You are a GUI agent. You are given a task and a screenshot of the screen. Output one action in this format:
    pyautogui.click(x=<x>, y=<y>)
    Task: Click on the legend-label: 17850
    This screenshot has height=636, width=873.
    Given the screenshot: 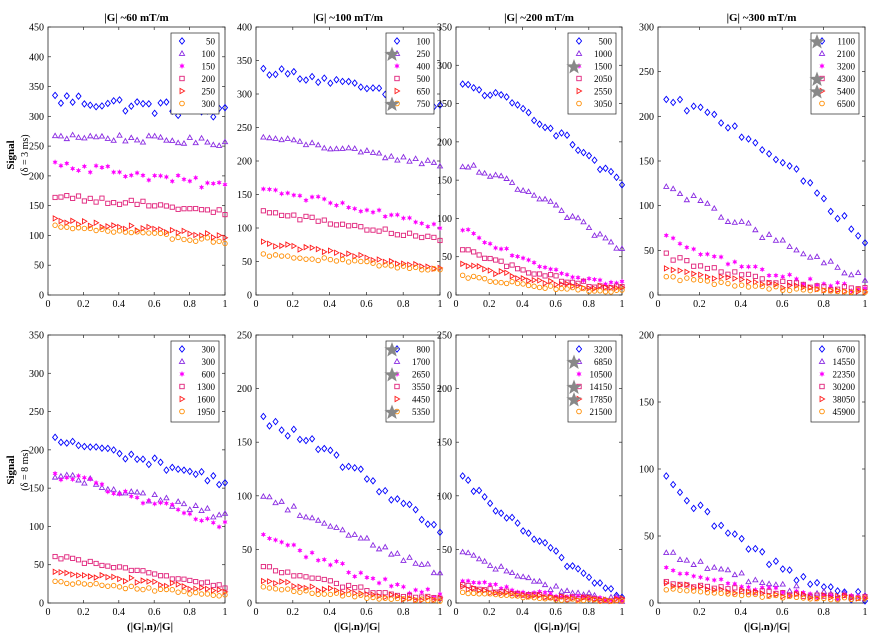 What is the action you would take?
    pyautogui.click(x=601, y=400)
    